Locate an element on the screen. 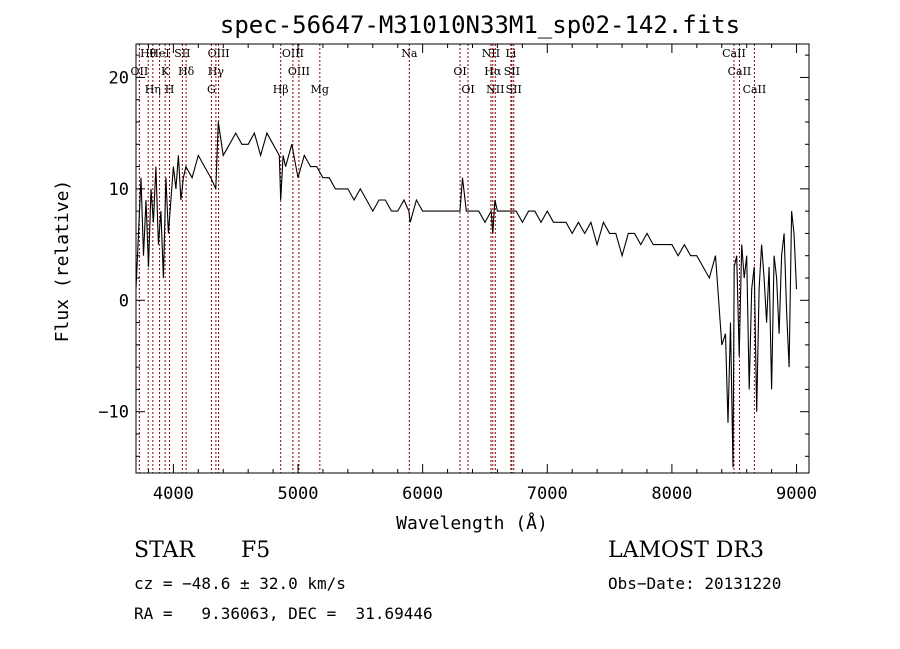 The image size is (900, 649). y-tick-label-3: 20 is located at coordinates (119, 78).